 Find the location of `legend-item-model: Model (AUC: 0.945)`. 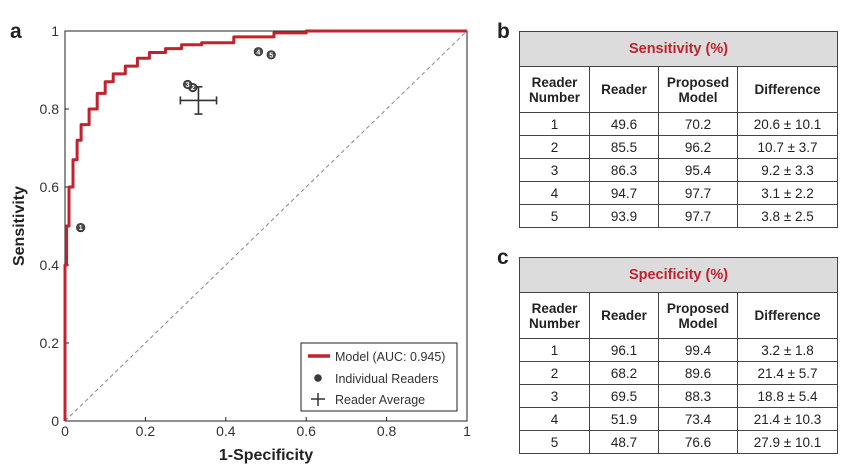

legend-item-model: Model (AUC: 0.945) is located at coordinates (390, 357).